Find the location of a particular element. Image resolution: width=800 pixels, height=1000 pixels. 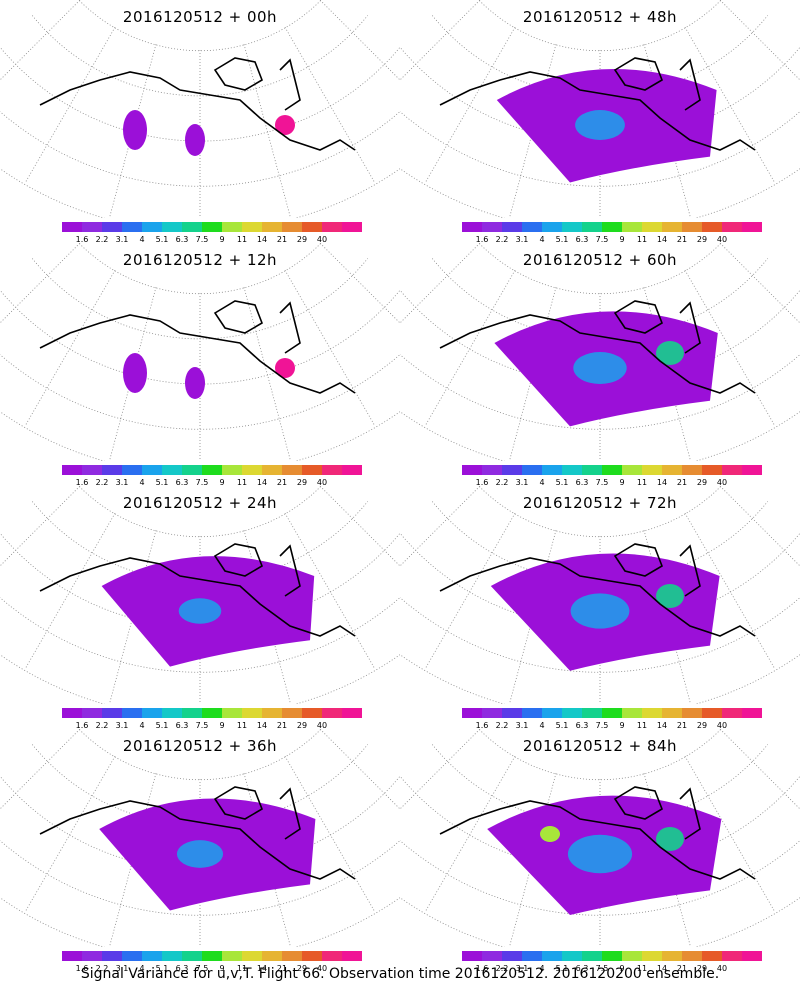

panel-title: 2016120512 + 00h is located at coordinates (200, 17).